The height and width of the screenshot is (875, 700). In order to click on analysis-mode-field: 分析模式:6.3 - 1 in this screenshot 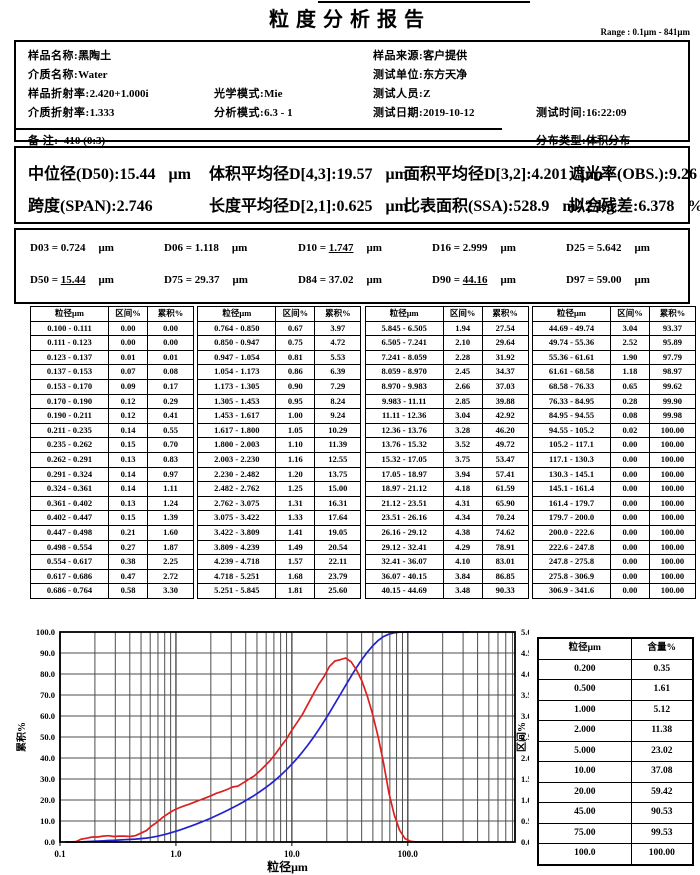, I will do `click(253, 113)`.